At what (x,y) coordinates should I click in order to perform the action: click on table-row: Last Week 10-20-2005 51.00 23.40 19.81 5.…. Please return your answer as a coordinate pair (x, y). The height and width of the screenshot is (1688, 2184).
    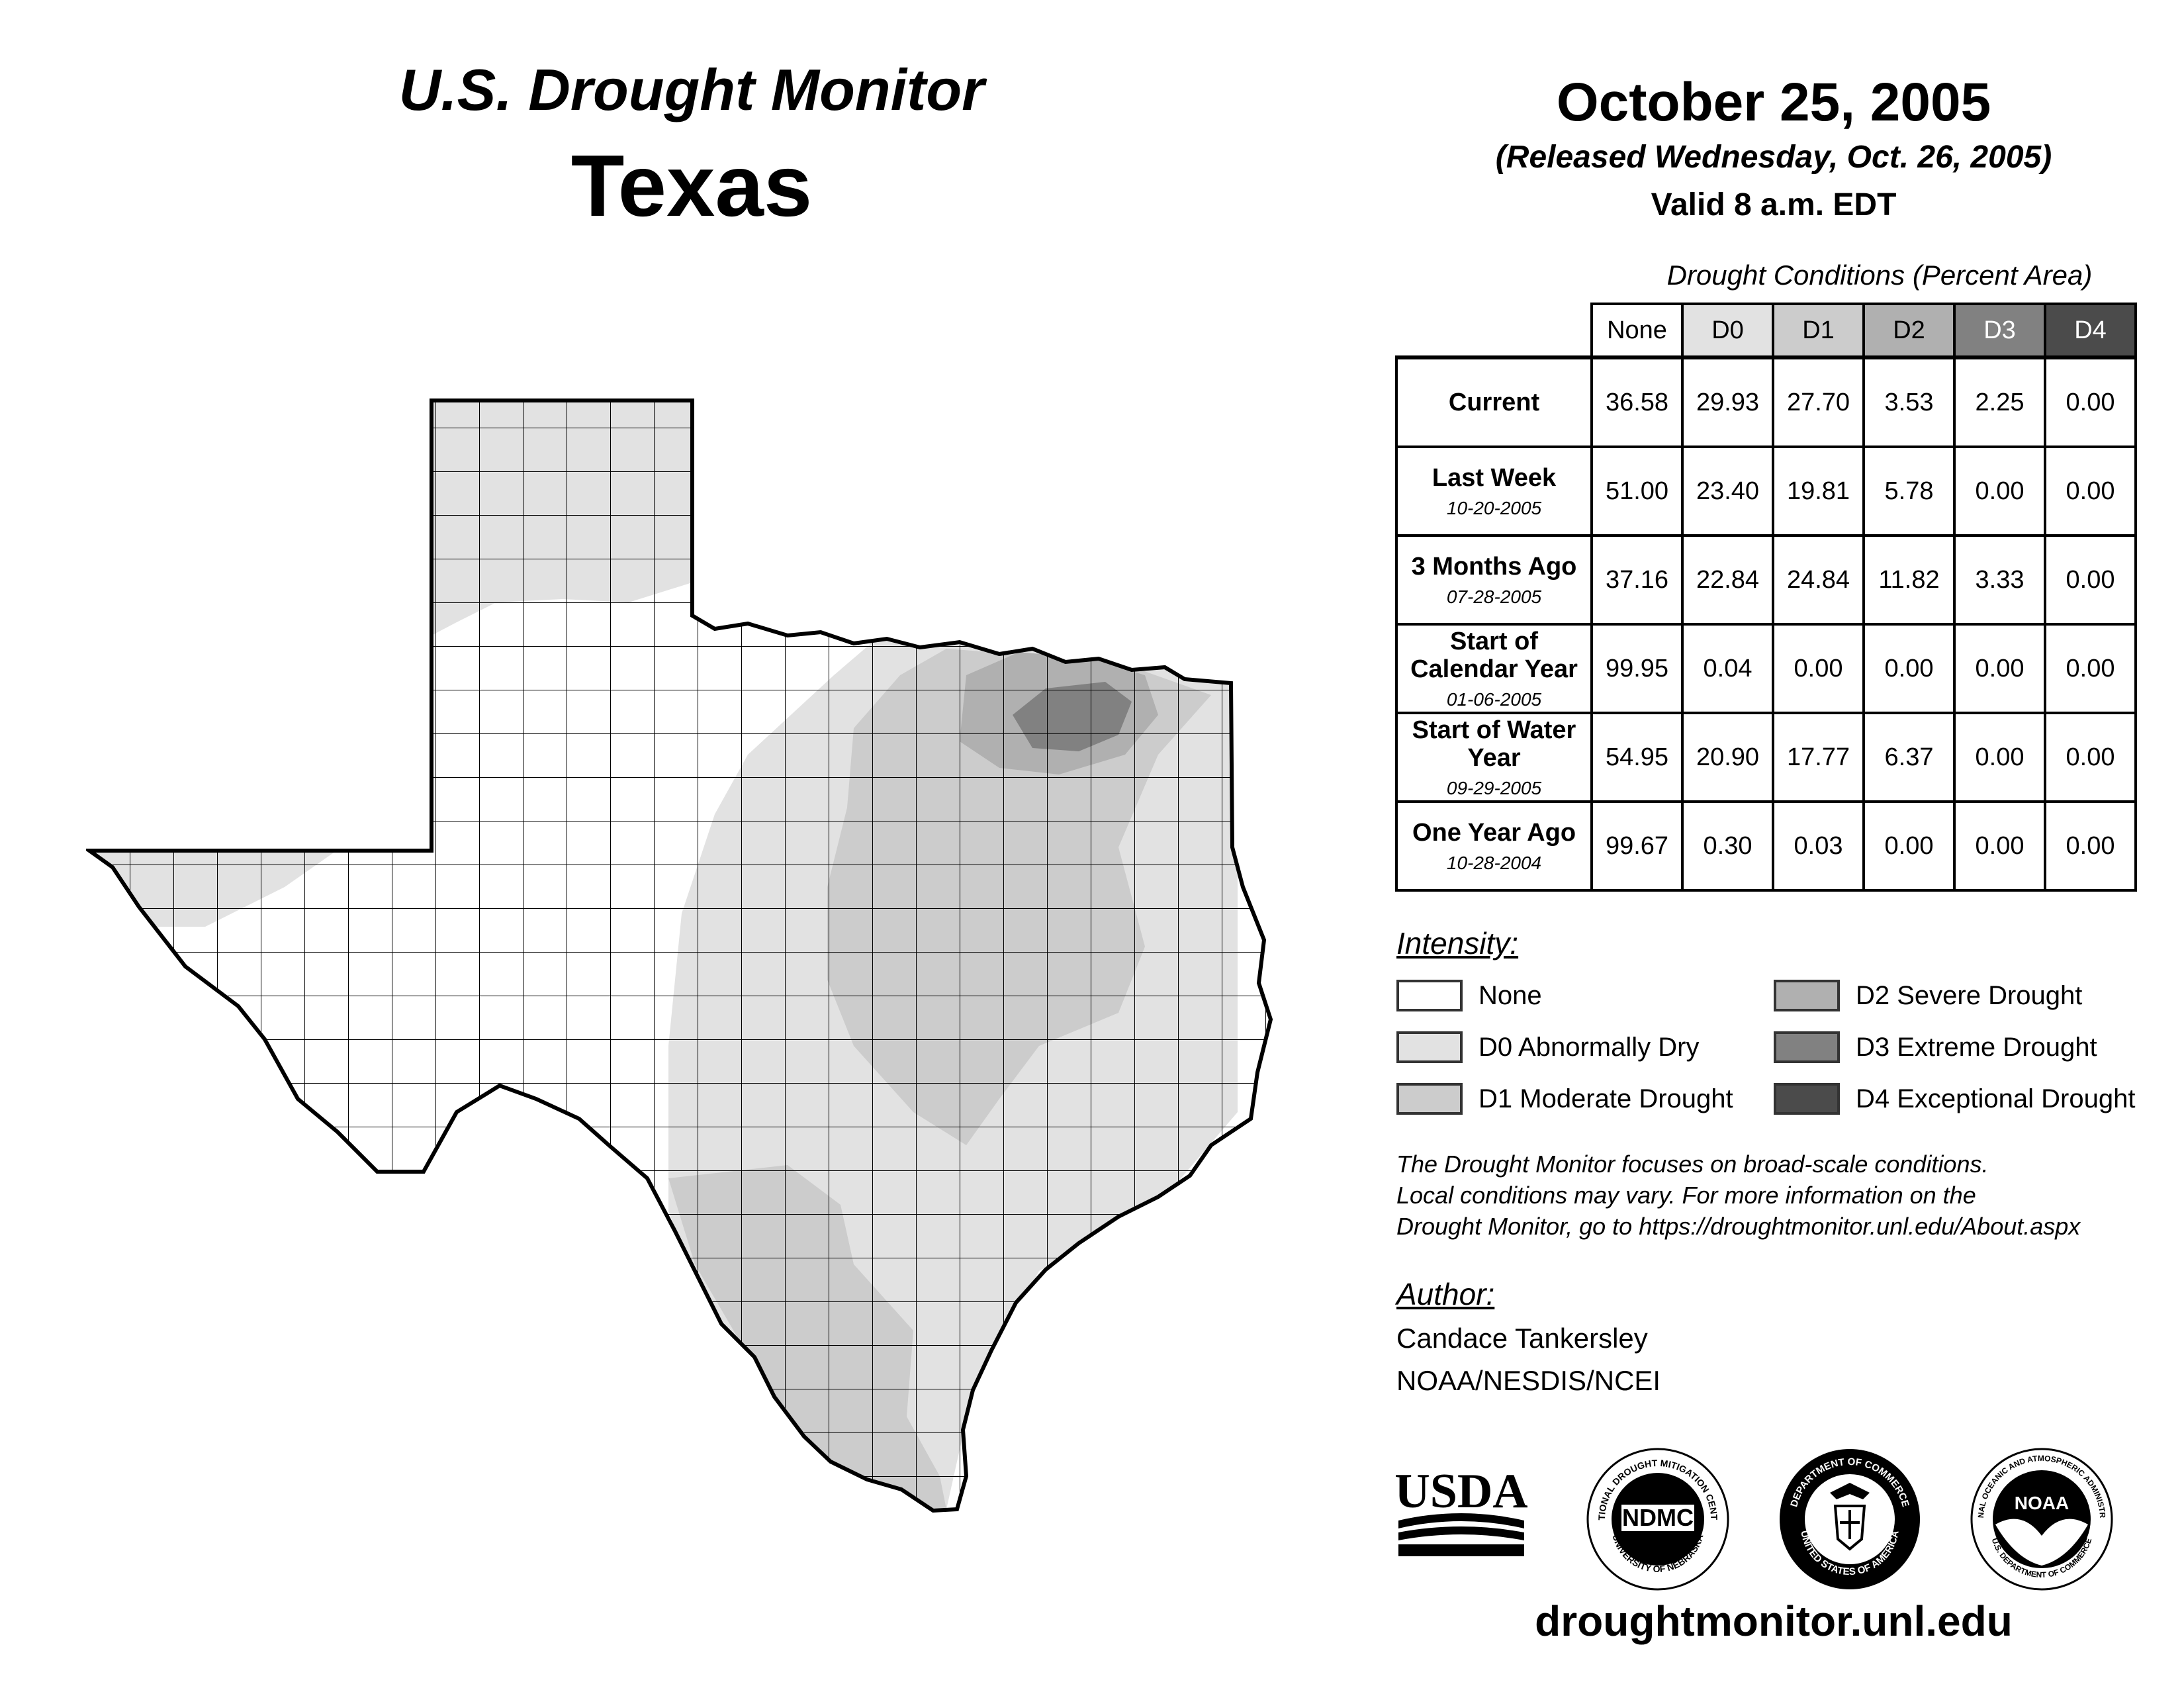
    Looking at the image, I should click on (1766, 491).